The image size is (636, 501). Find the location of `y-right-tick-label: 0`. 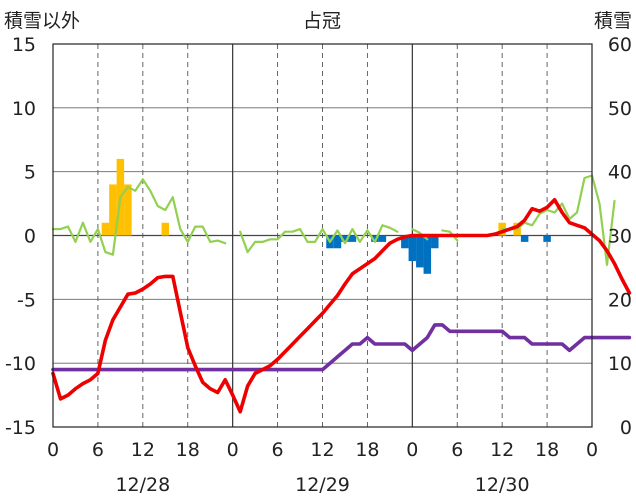

y-right-tick-label: 0 is located at coordinates (626, 428).